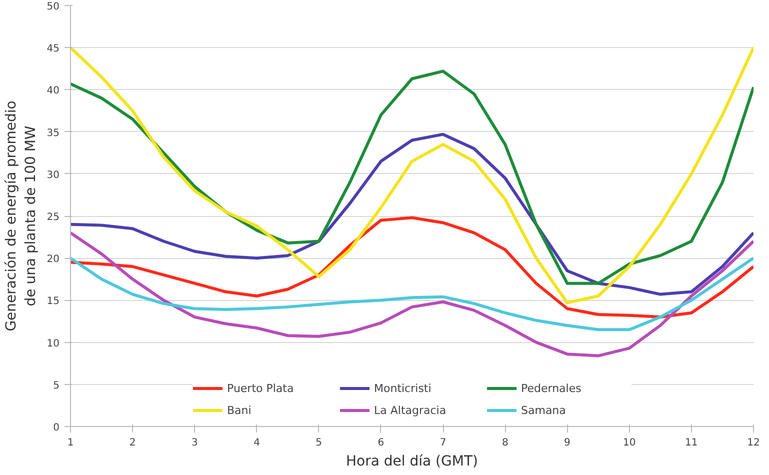  Describe the element at coordinates (53, 7) in the screenshot. I see `y-tick-label: 50` at that location.